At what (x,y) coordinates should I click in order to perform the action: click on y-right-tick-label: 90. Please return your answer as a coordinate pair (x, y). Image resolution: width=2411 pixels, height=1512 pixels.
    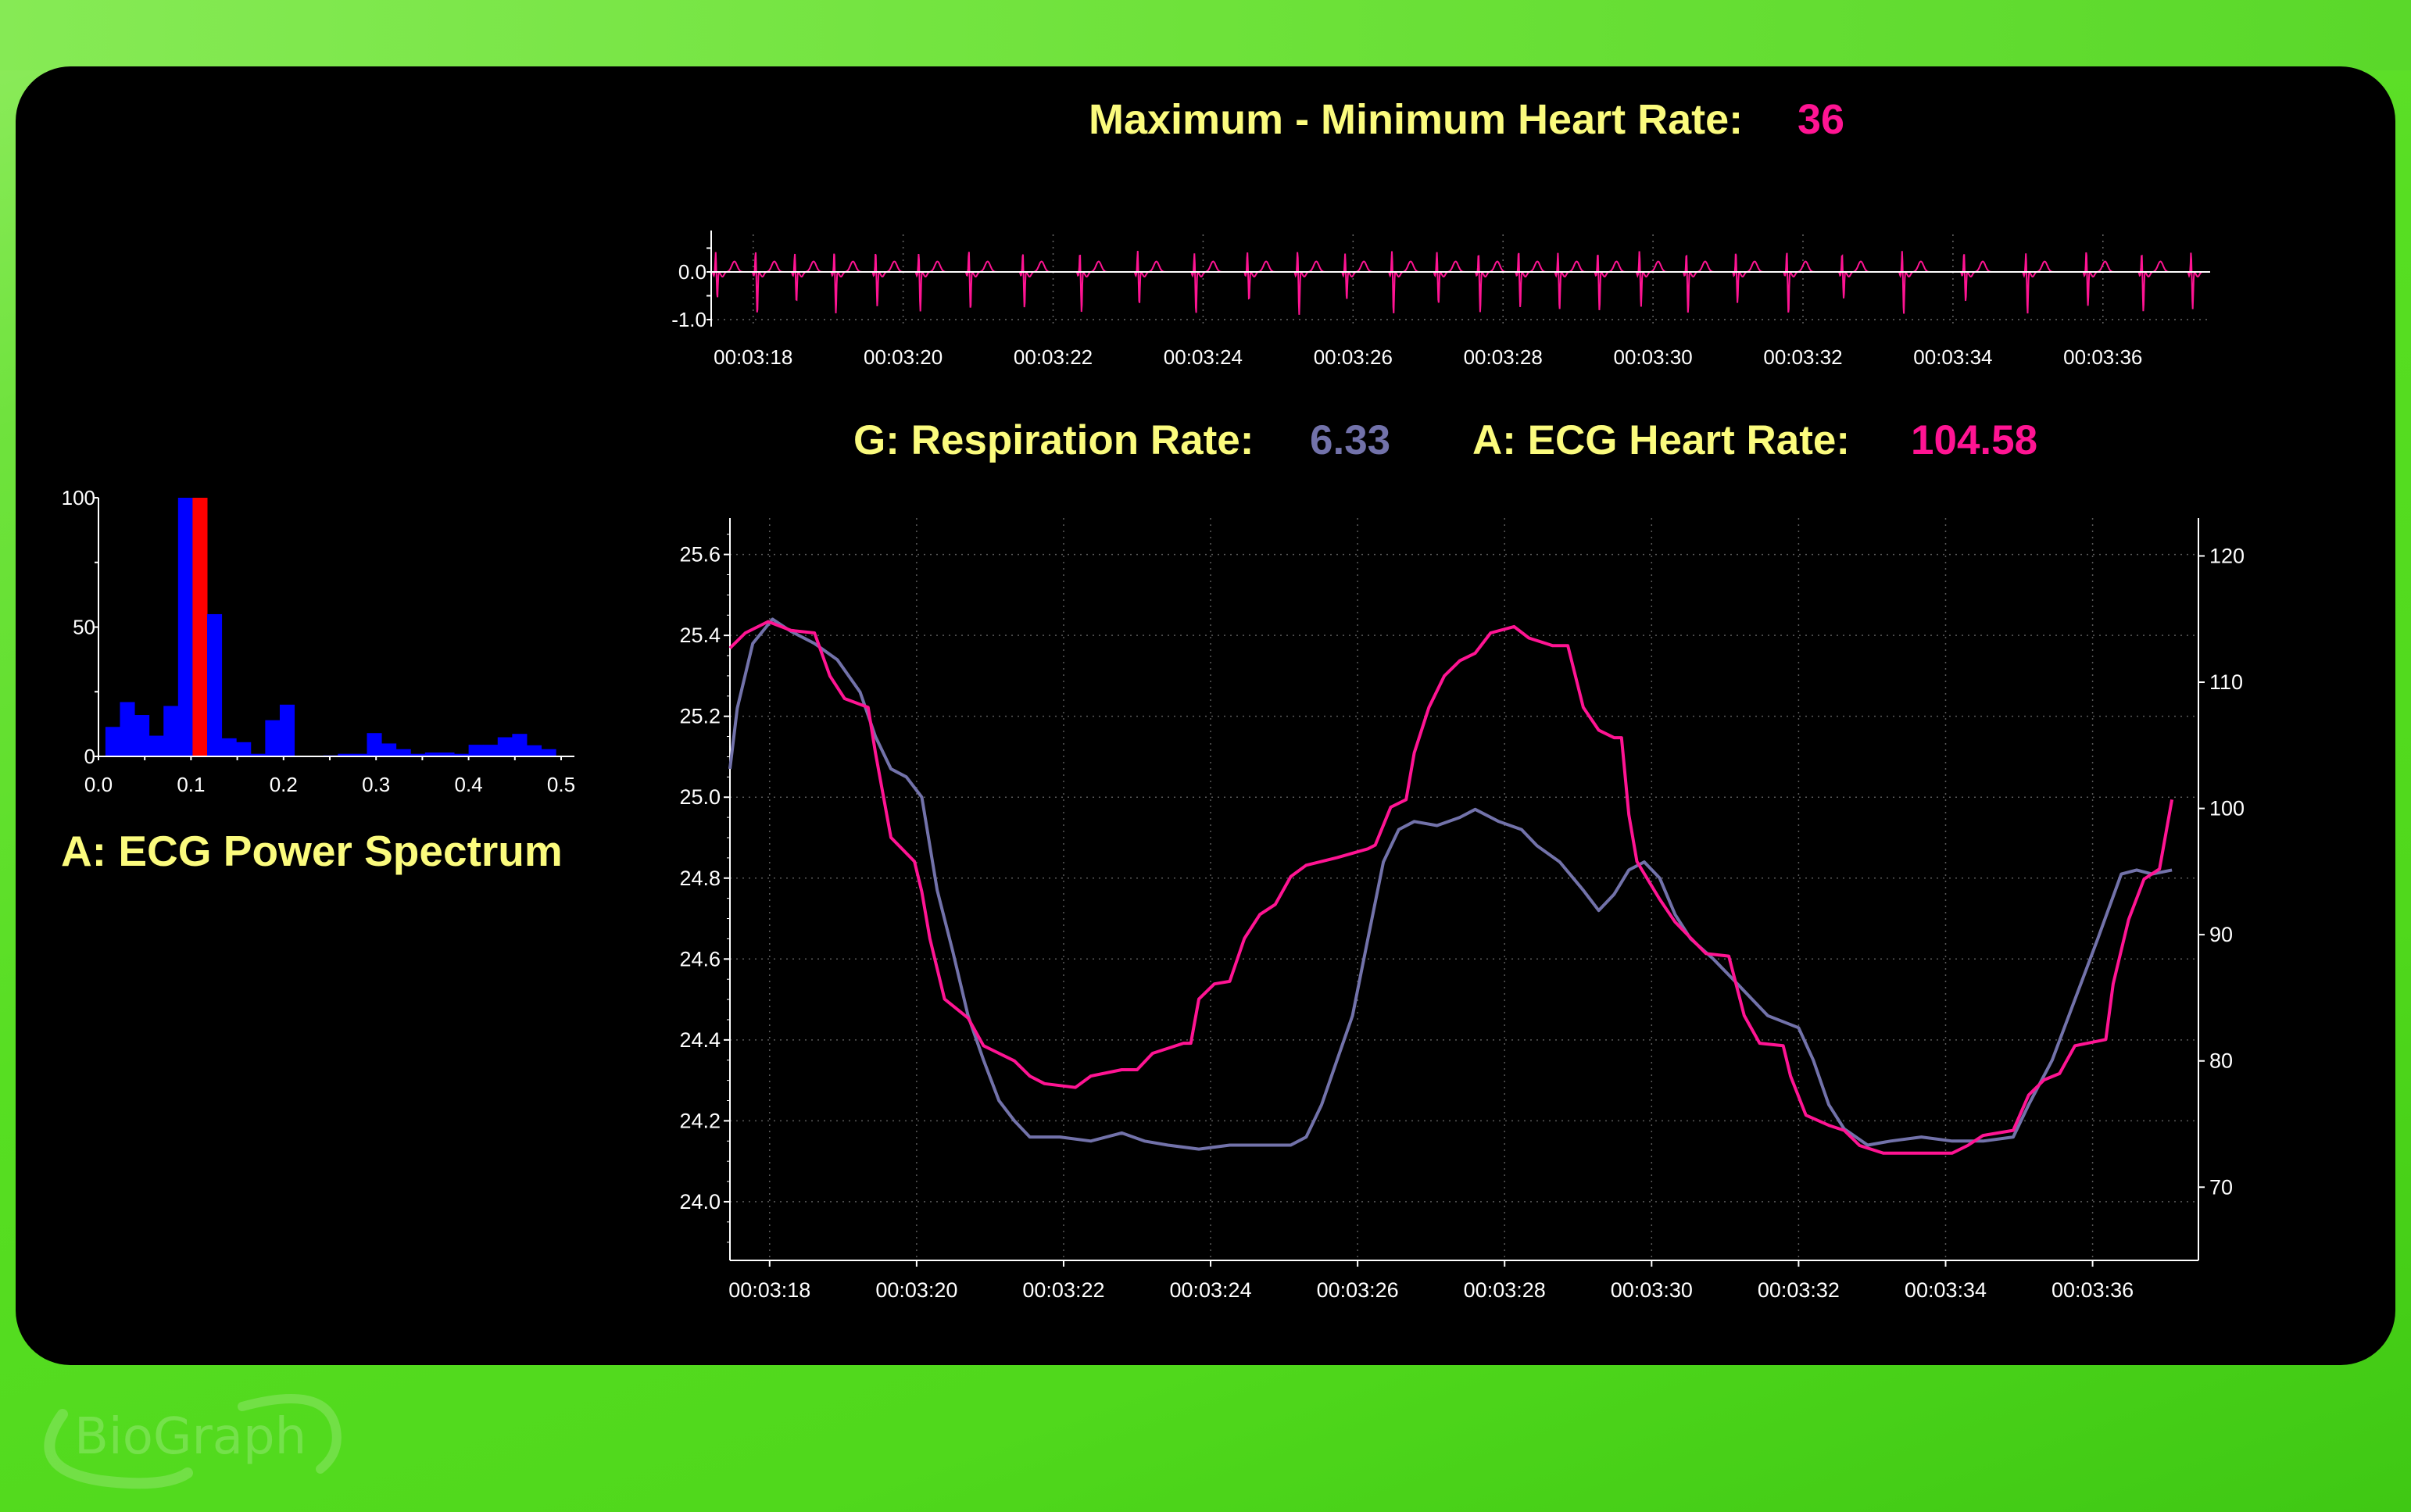
    Looking at the image, I should click on (2221, 934).